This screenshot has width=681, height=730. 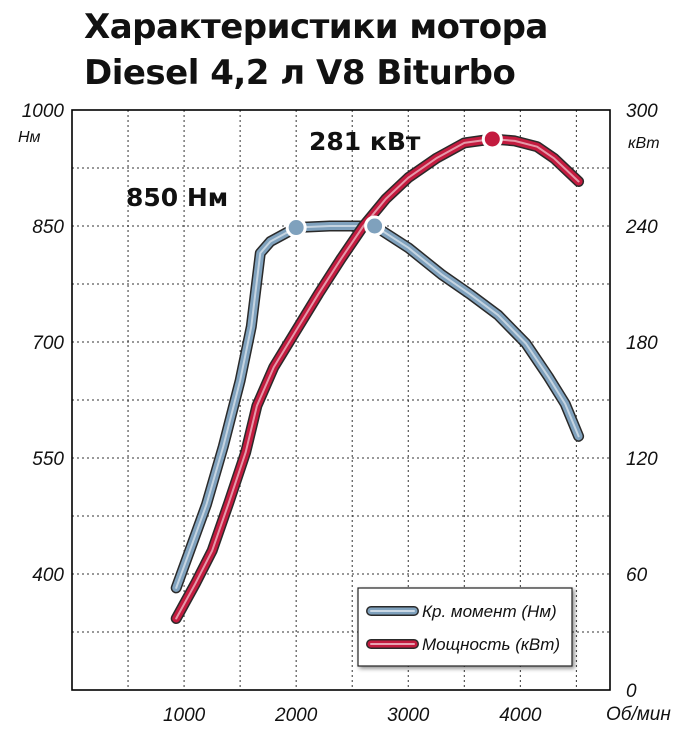 What do you see at coordinates (642, 459) in the screenshot?
I see `y-right-tick-label: 120` at bounding box center [642, 459].